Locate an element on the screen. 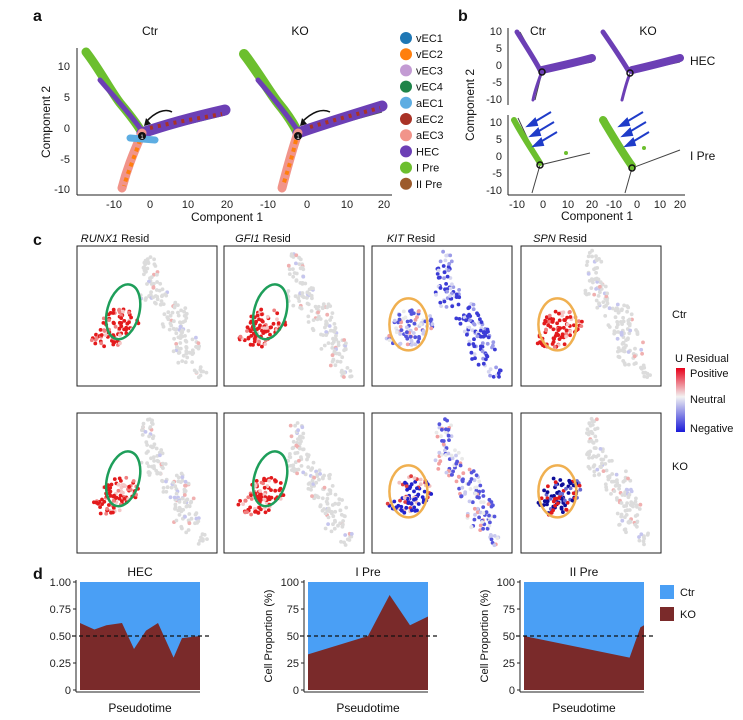 The width and height of the screenshot is (743, 720). legend-label: Ctr is located at coordinates (687, 593).